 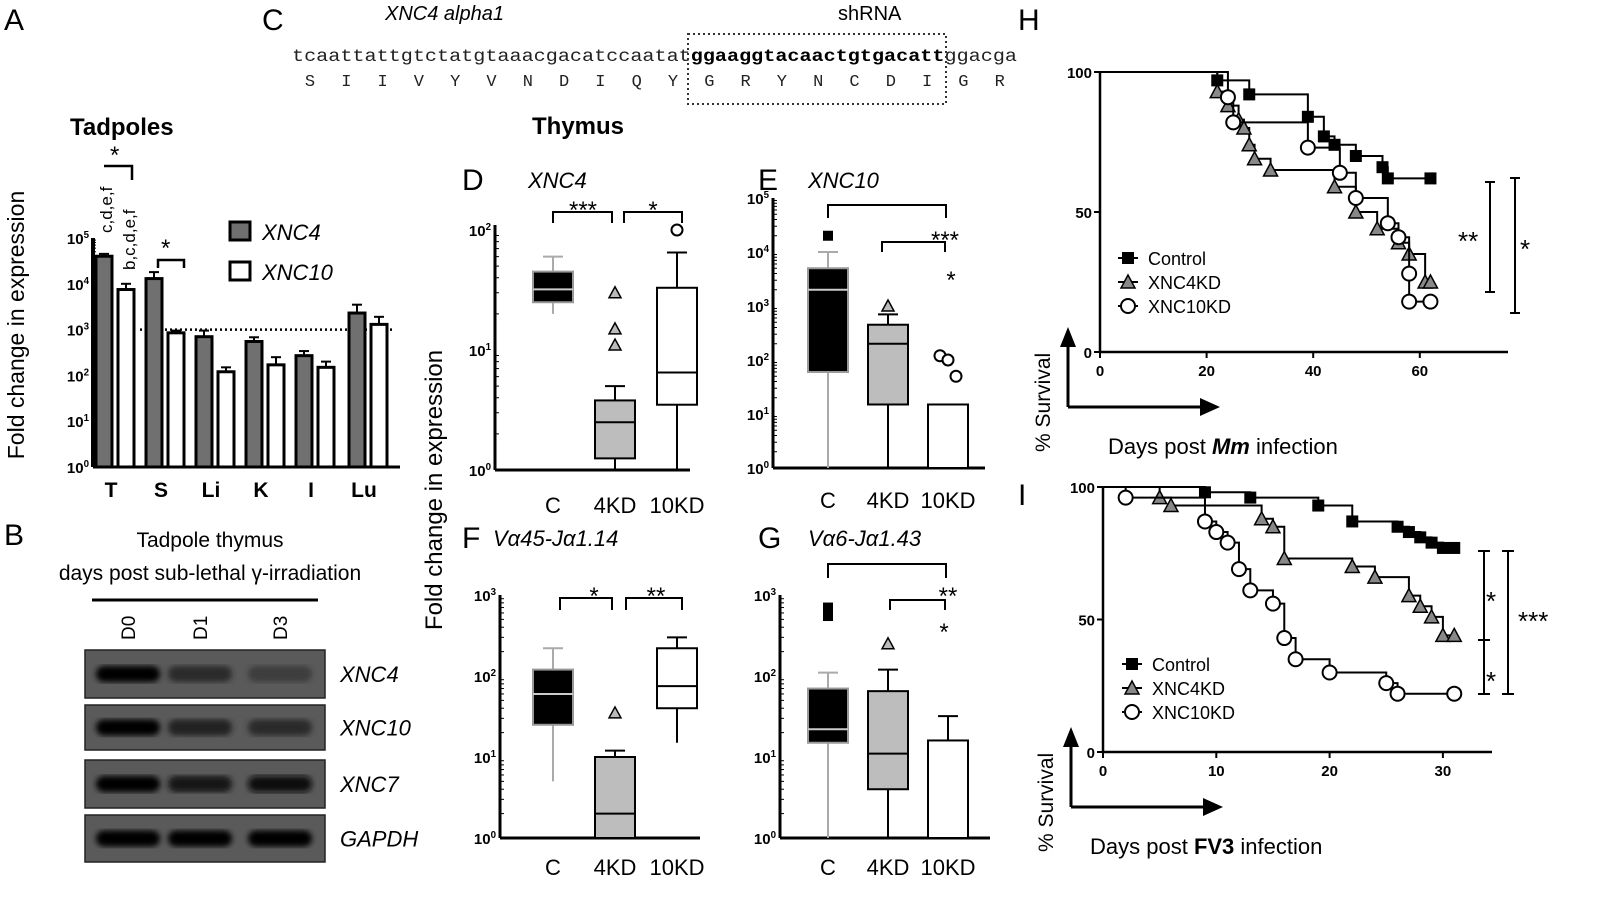 I want to click on y-tick-label: 10⁰, so click(x=758, y=469).